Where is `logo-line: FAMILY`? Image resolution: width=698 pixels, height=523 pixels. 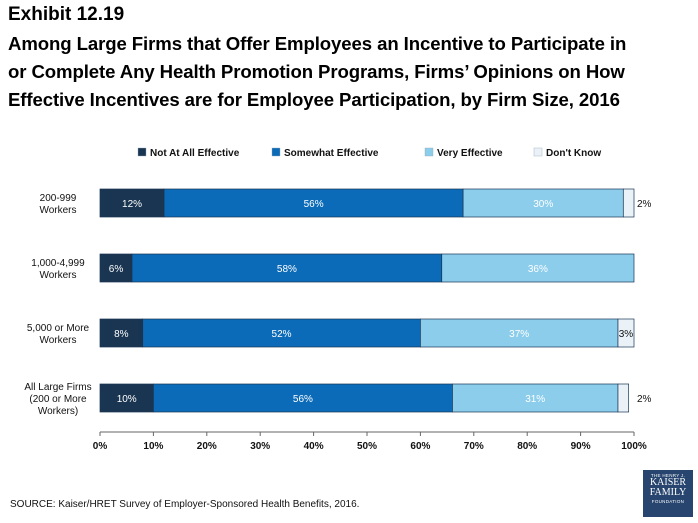
logo-line: FAMILY is located at coordinates (668, 492).